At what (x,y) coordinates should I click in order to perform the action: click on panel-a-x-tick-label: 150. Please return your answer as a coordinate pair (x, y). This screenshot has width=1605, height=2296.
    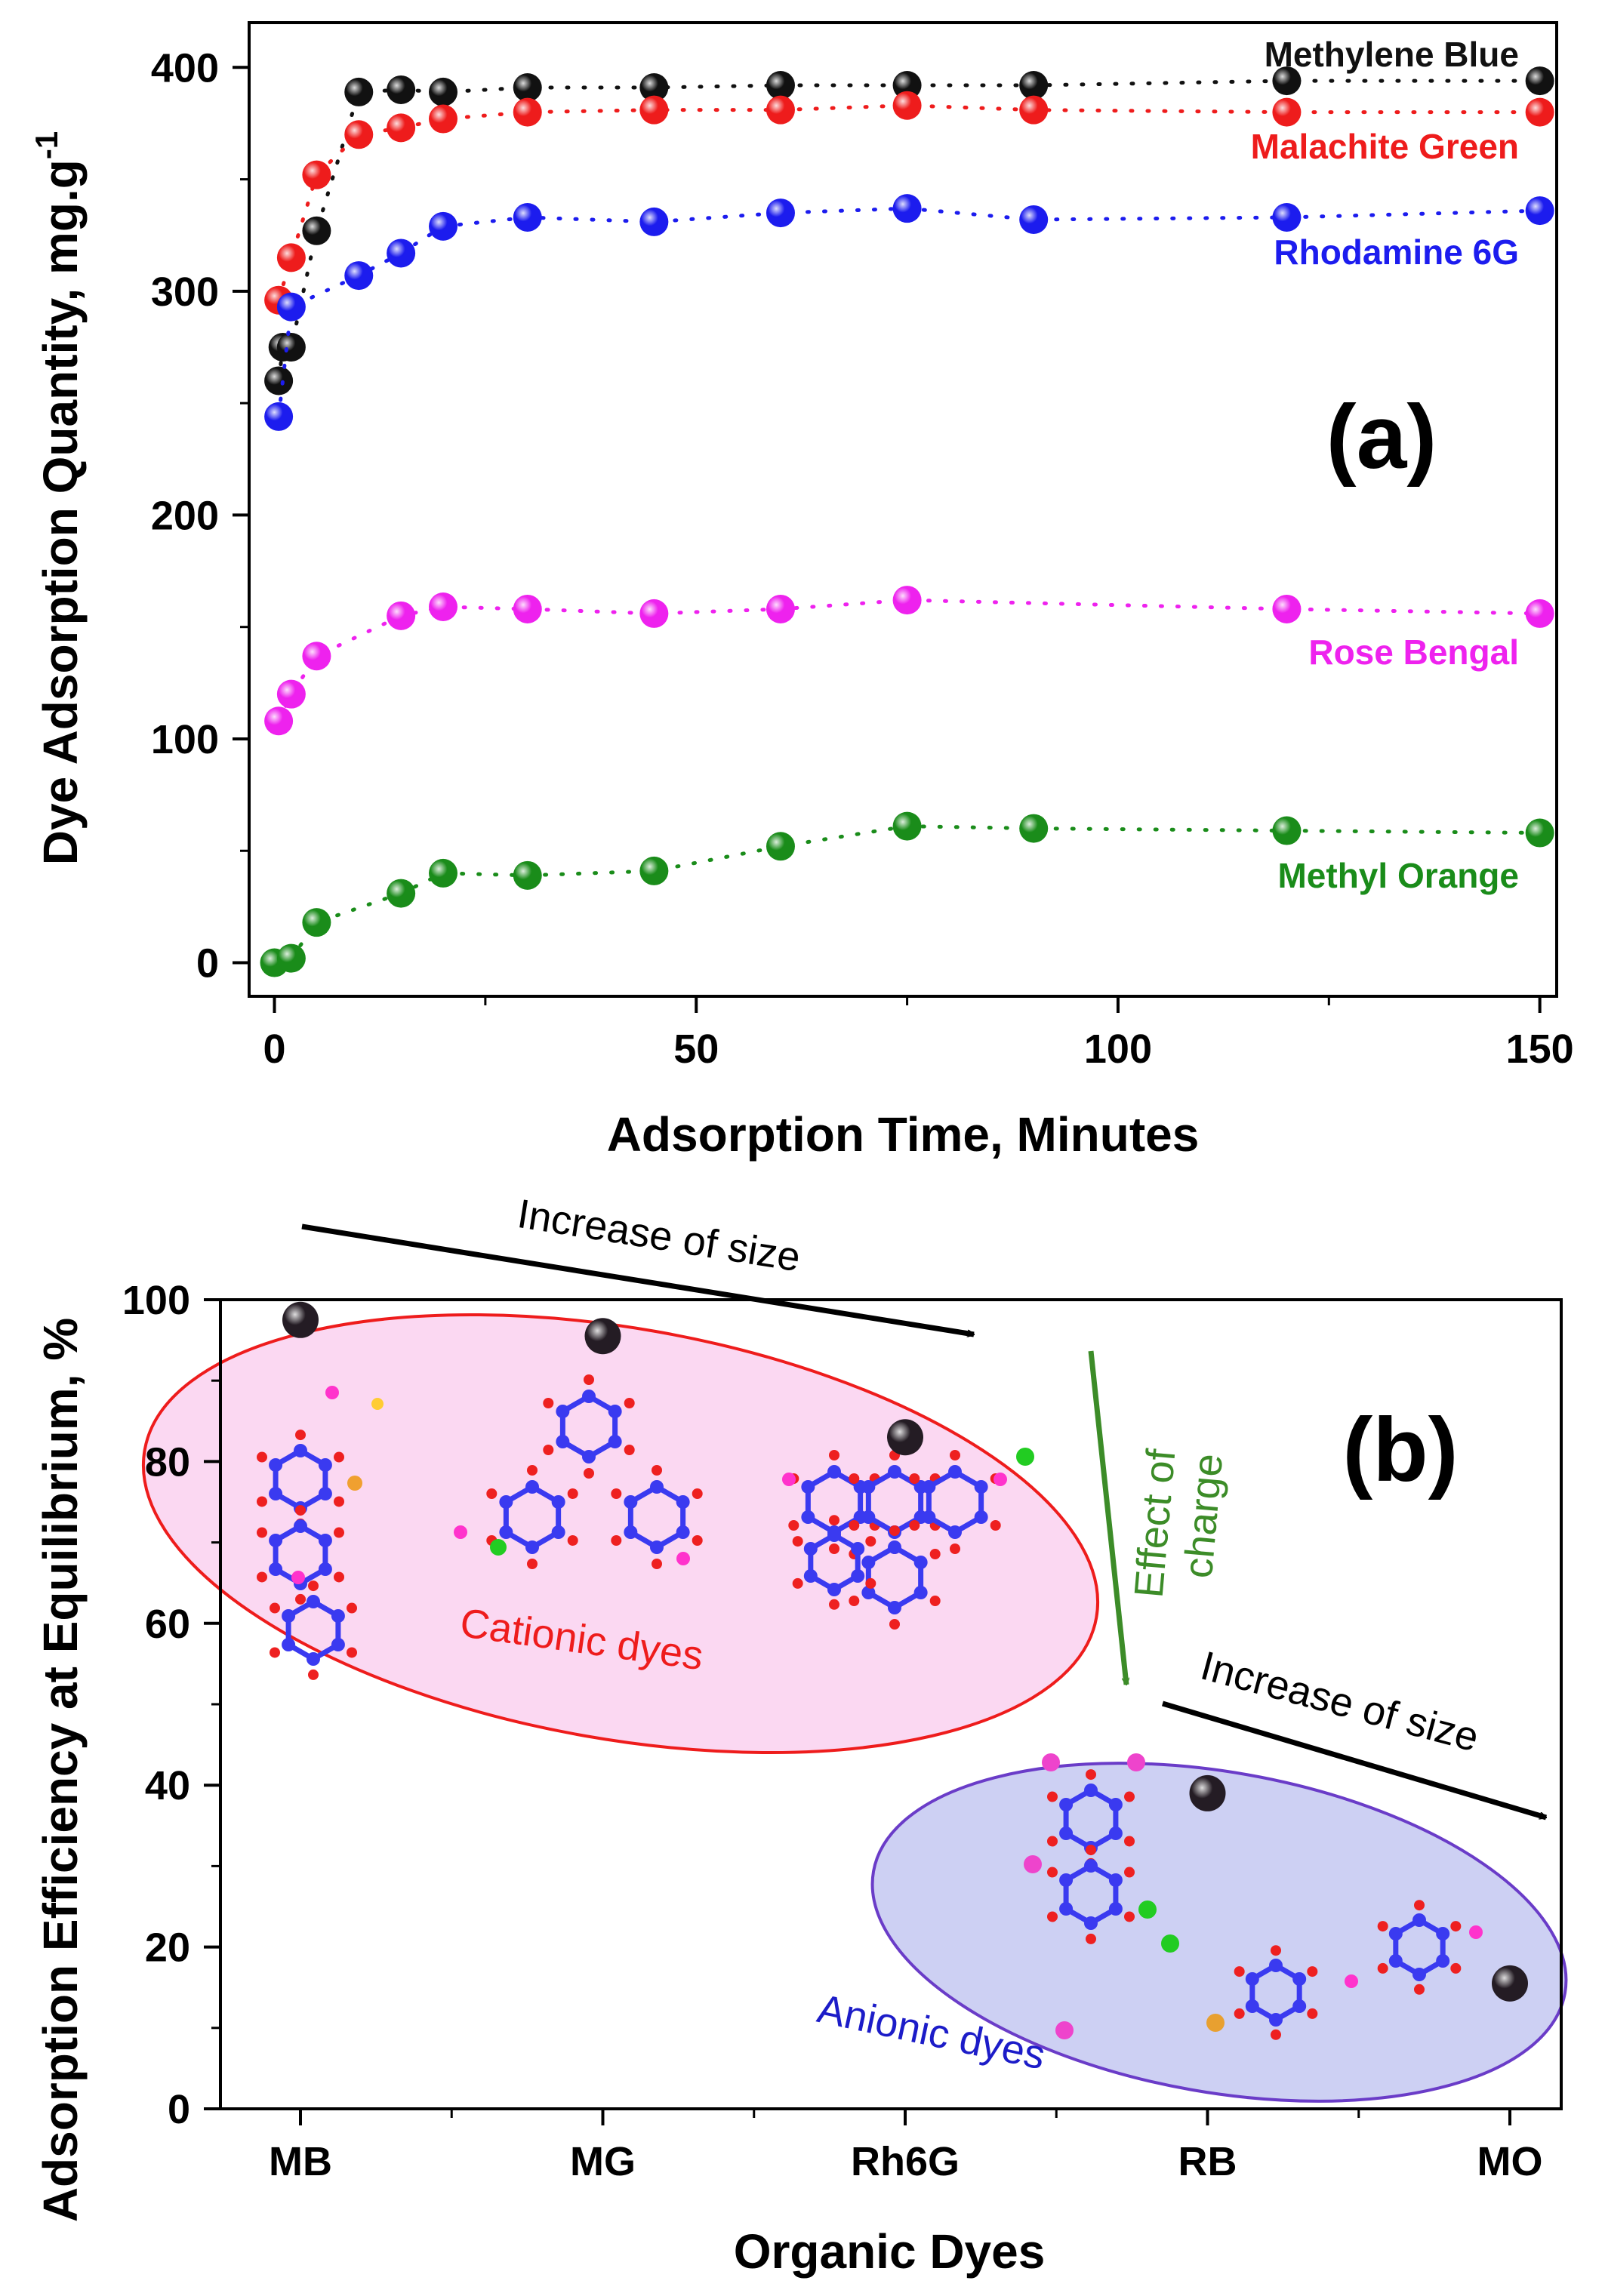
    Looking at the image, I should click on (1540, 1049).